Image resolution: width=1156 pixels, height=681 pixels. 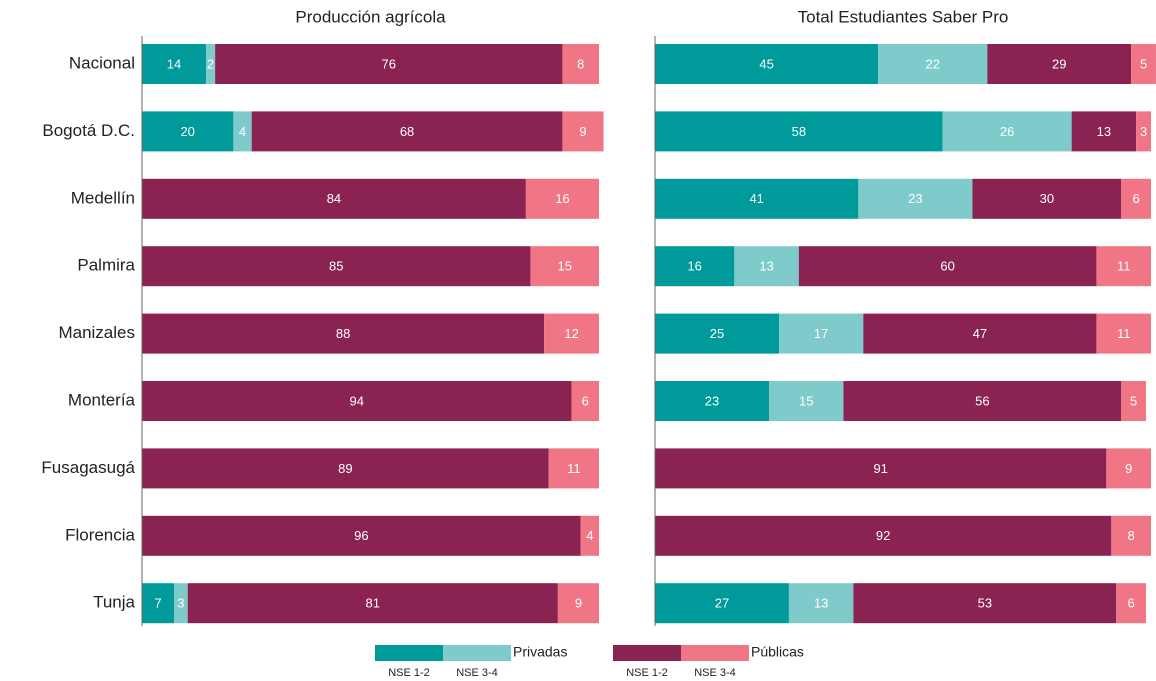 I want to click on data-label: 88, so click(x=343, y=333).